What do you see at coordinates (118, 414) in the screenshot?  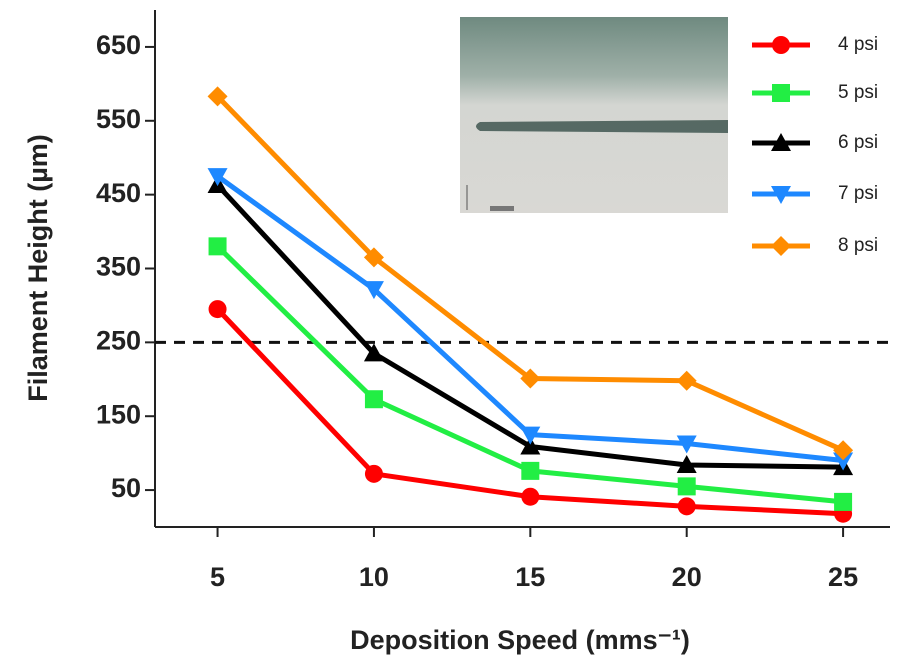 I see `y-tick-label: 150` at bounding box center [118, 414].